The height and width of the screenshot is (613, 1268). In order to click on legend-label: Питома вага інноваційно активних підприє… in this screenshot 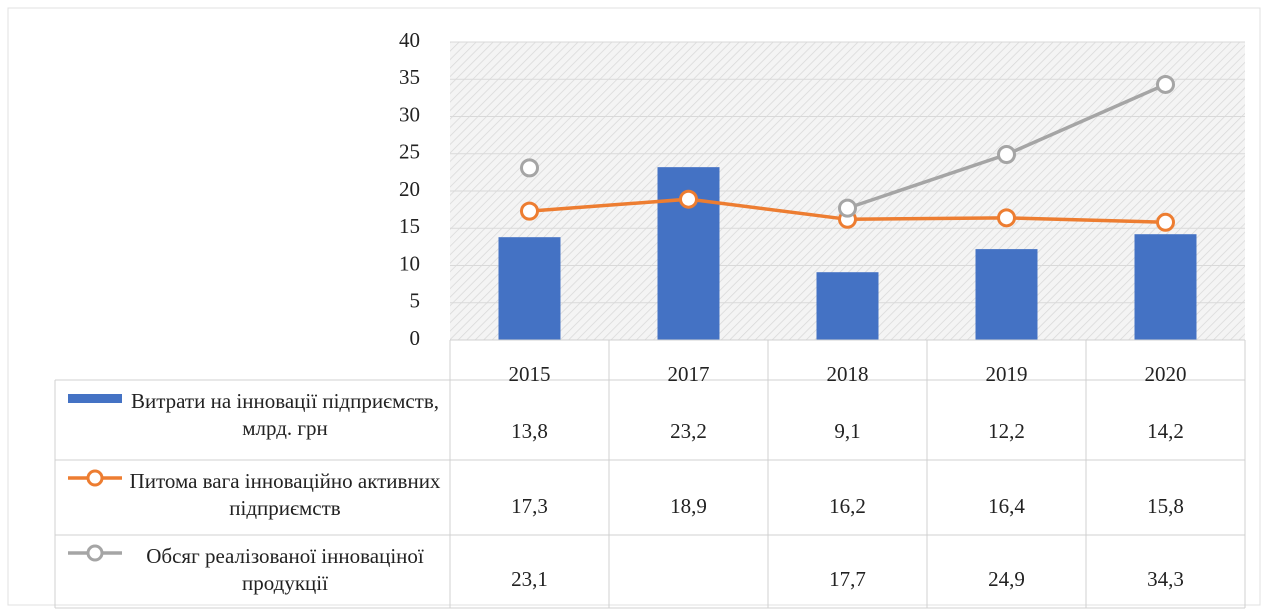, I will do `click(285, 494)`.